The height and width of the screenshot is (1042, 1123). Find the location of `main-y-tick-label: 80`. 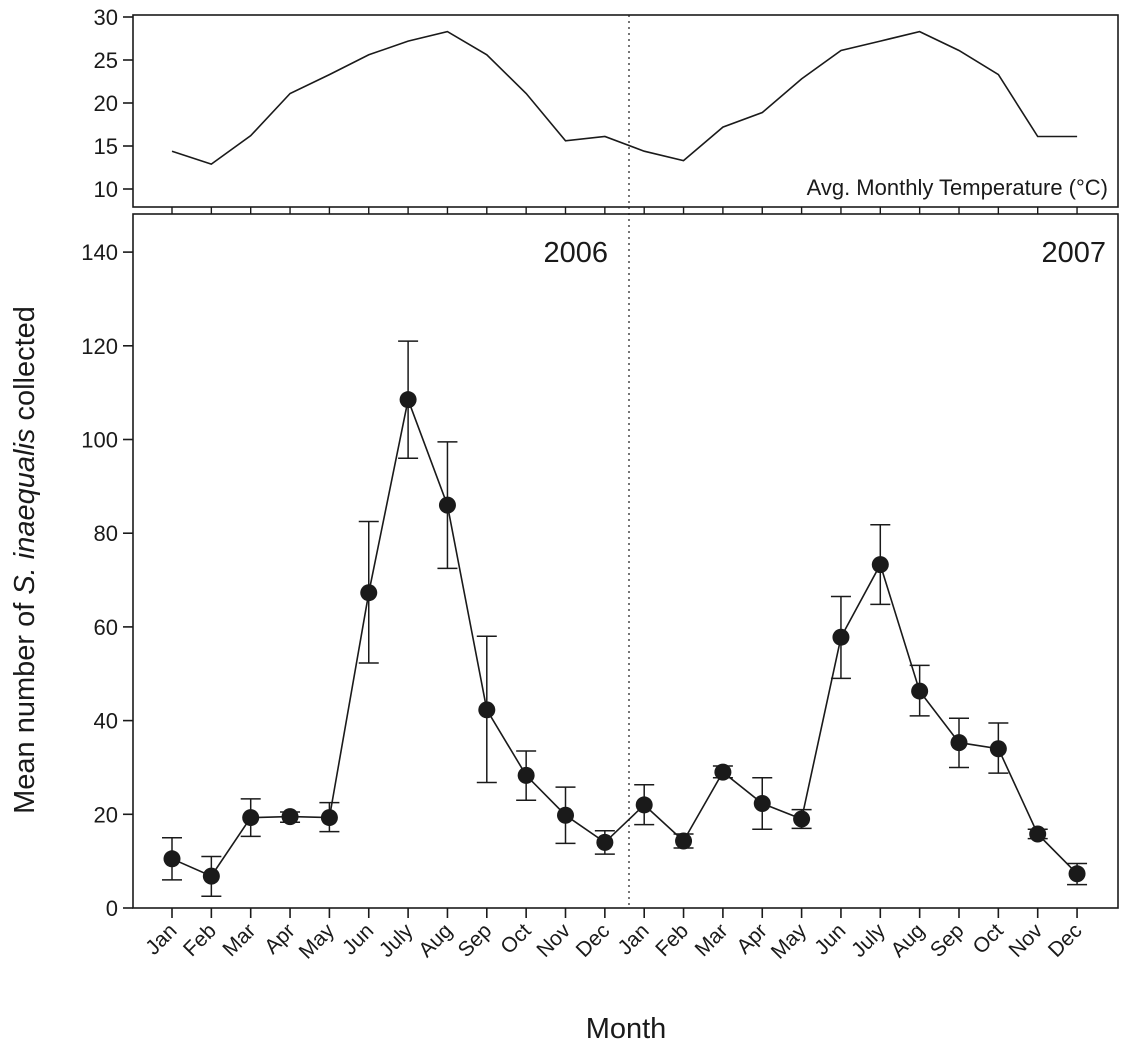

main-y-tick-label: 80 is located at coordinates (106, 533).